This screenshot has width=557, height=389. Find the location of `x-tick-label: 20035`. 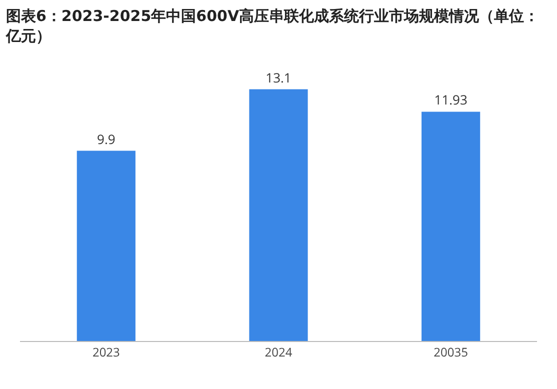

x-tick-label: 20035 is located at coordinates (451, 351).